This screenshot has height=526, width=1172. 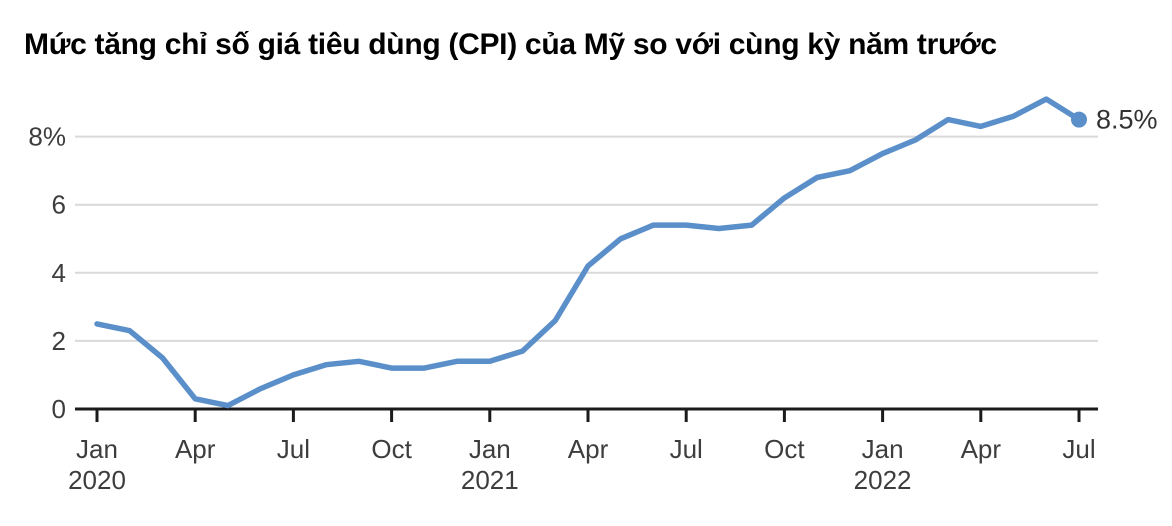 What do you see at coordinates (59, 205) in the screenshot?
I see `y-axis-tick-label: 6` at bounding box center [59, 205].